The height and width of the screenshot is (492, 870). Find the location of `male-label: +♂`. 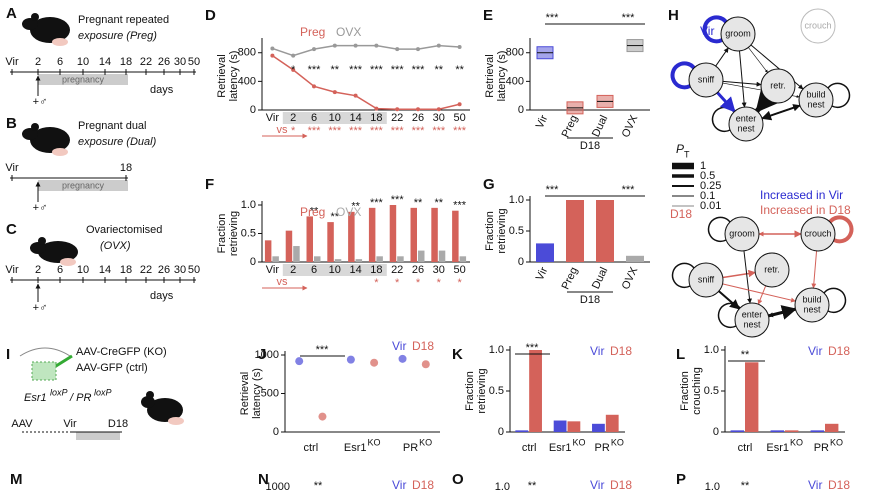

male-label: +♂ is located at coordinates (40, 102).